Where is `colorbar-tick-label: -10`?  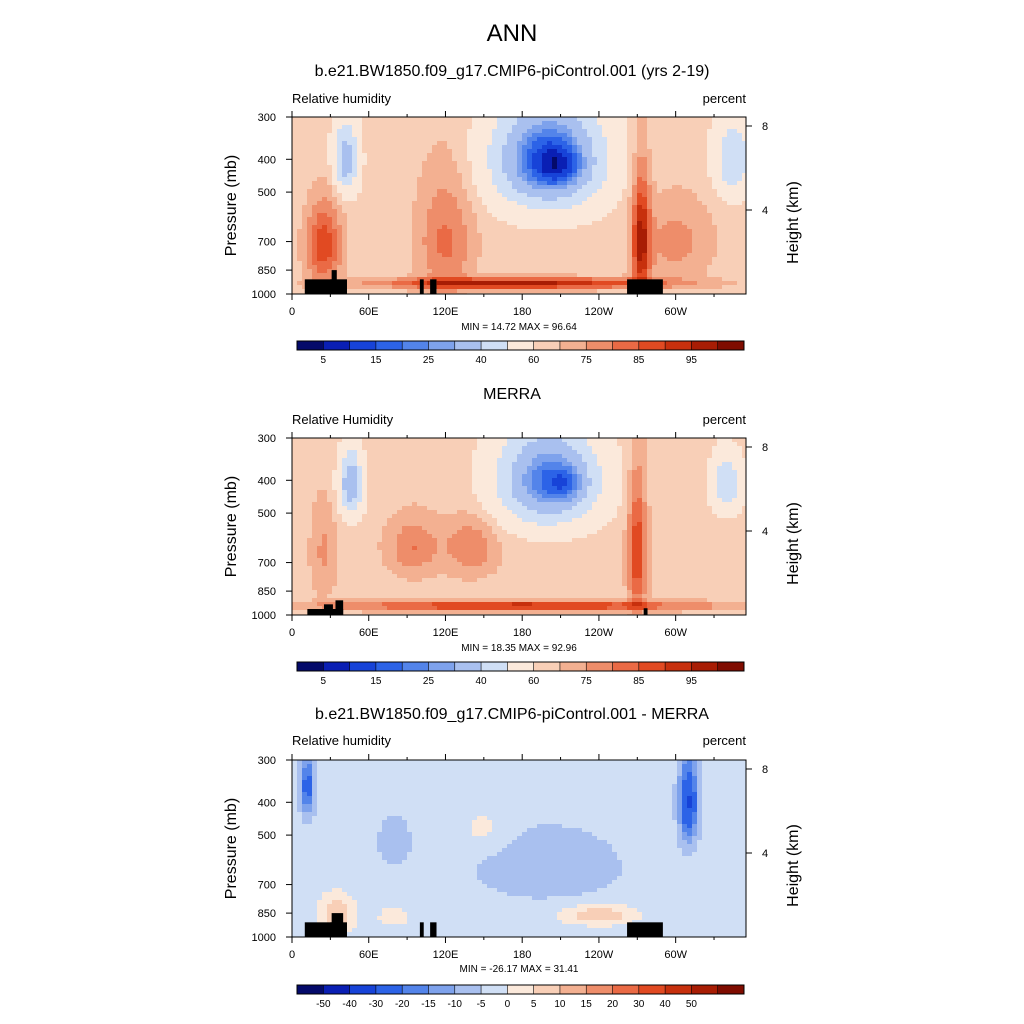 colorbar-tick-label: -10 is located at coordinates (455, 1004).